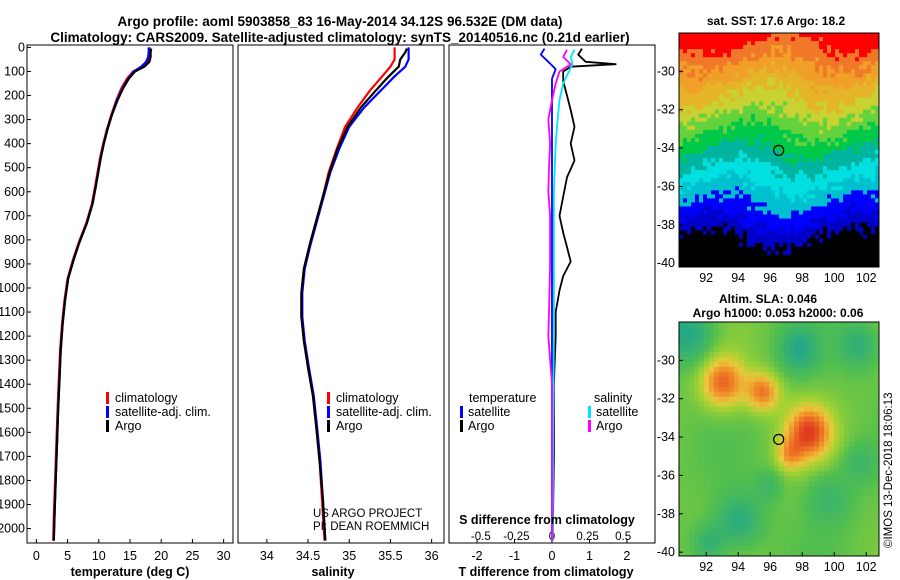 Image resolution: width=900 pixels, height=580 pixels. I want to click on salinity-ticks: 34 34.5 35 35.5 36, so click(349, 551).